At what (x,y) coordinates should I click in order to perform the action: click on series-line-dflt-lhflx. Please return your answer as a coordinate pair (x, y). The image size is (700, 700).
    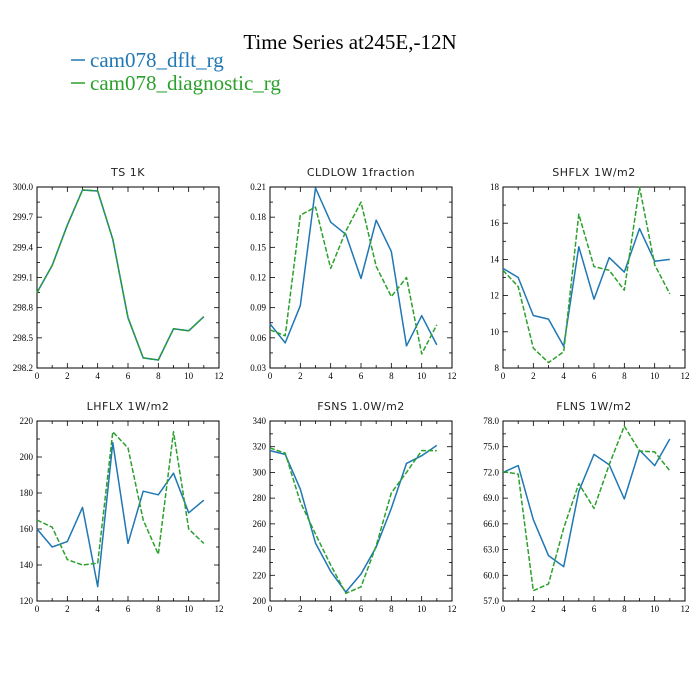
    Looking at the image, I should click on (120, 514).